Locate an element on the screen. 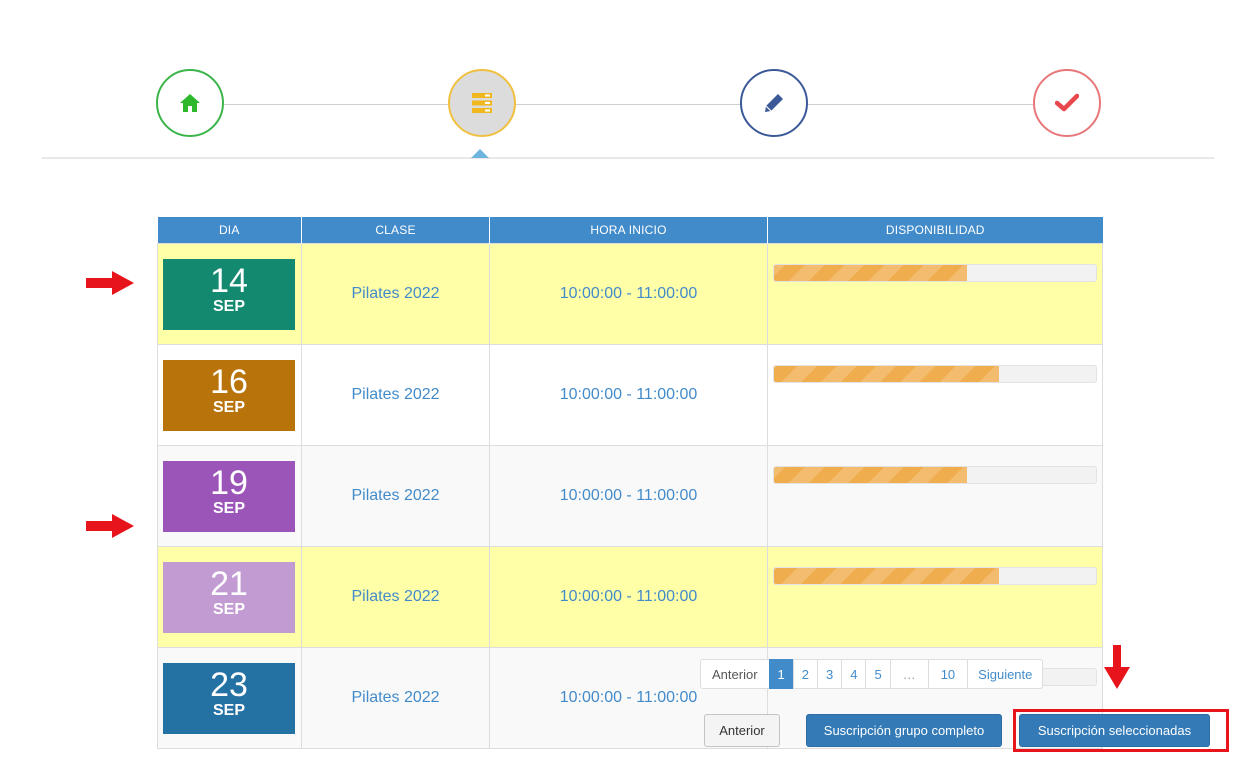 Image resolution: width=1245 pixels, height=766 pixels. active-step-indicator is located at coordinates (480, 153).